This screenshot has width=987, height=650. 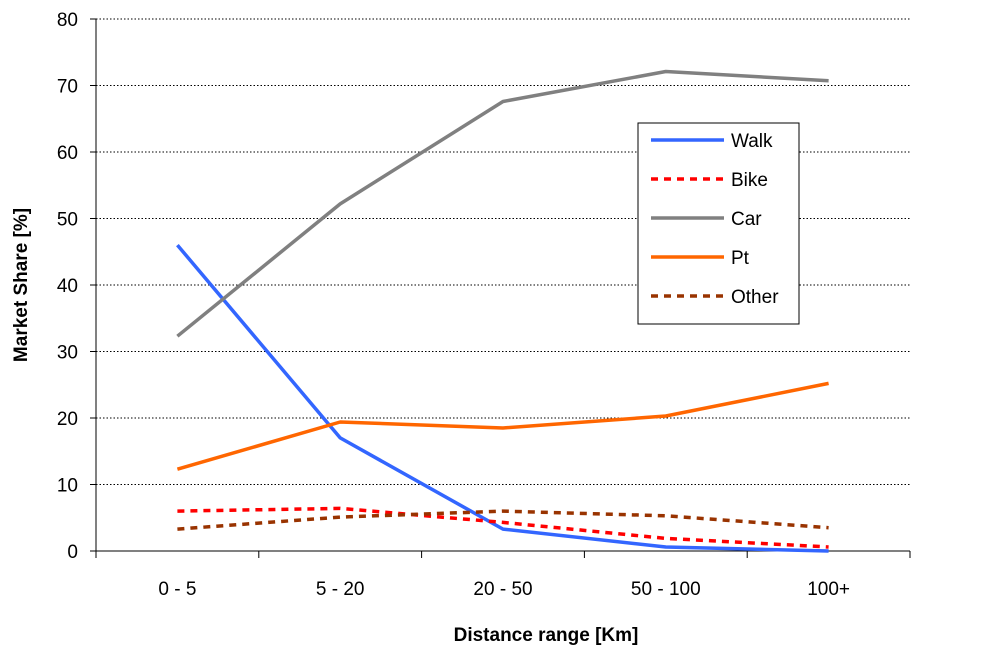 What do you see at coordinates (177, 589) in the screenshot?
I see `x-tick-label: 0 - 5` at bounding box center [177, 589].